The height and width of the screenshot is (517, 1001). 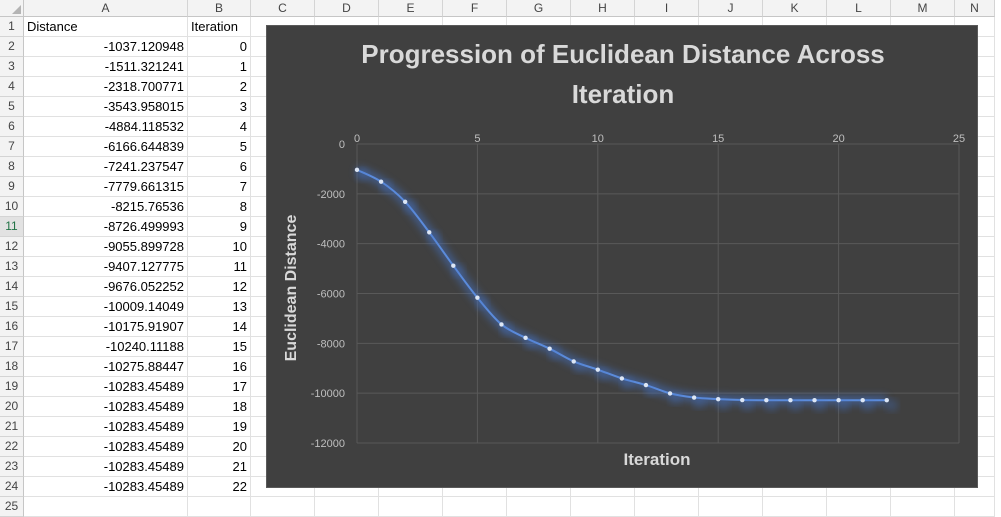 I want to click on cell-b16: 14, so click(x=219, y=327).